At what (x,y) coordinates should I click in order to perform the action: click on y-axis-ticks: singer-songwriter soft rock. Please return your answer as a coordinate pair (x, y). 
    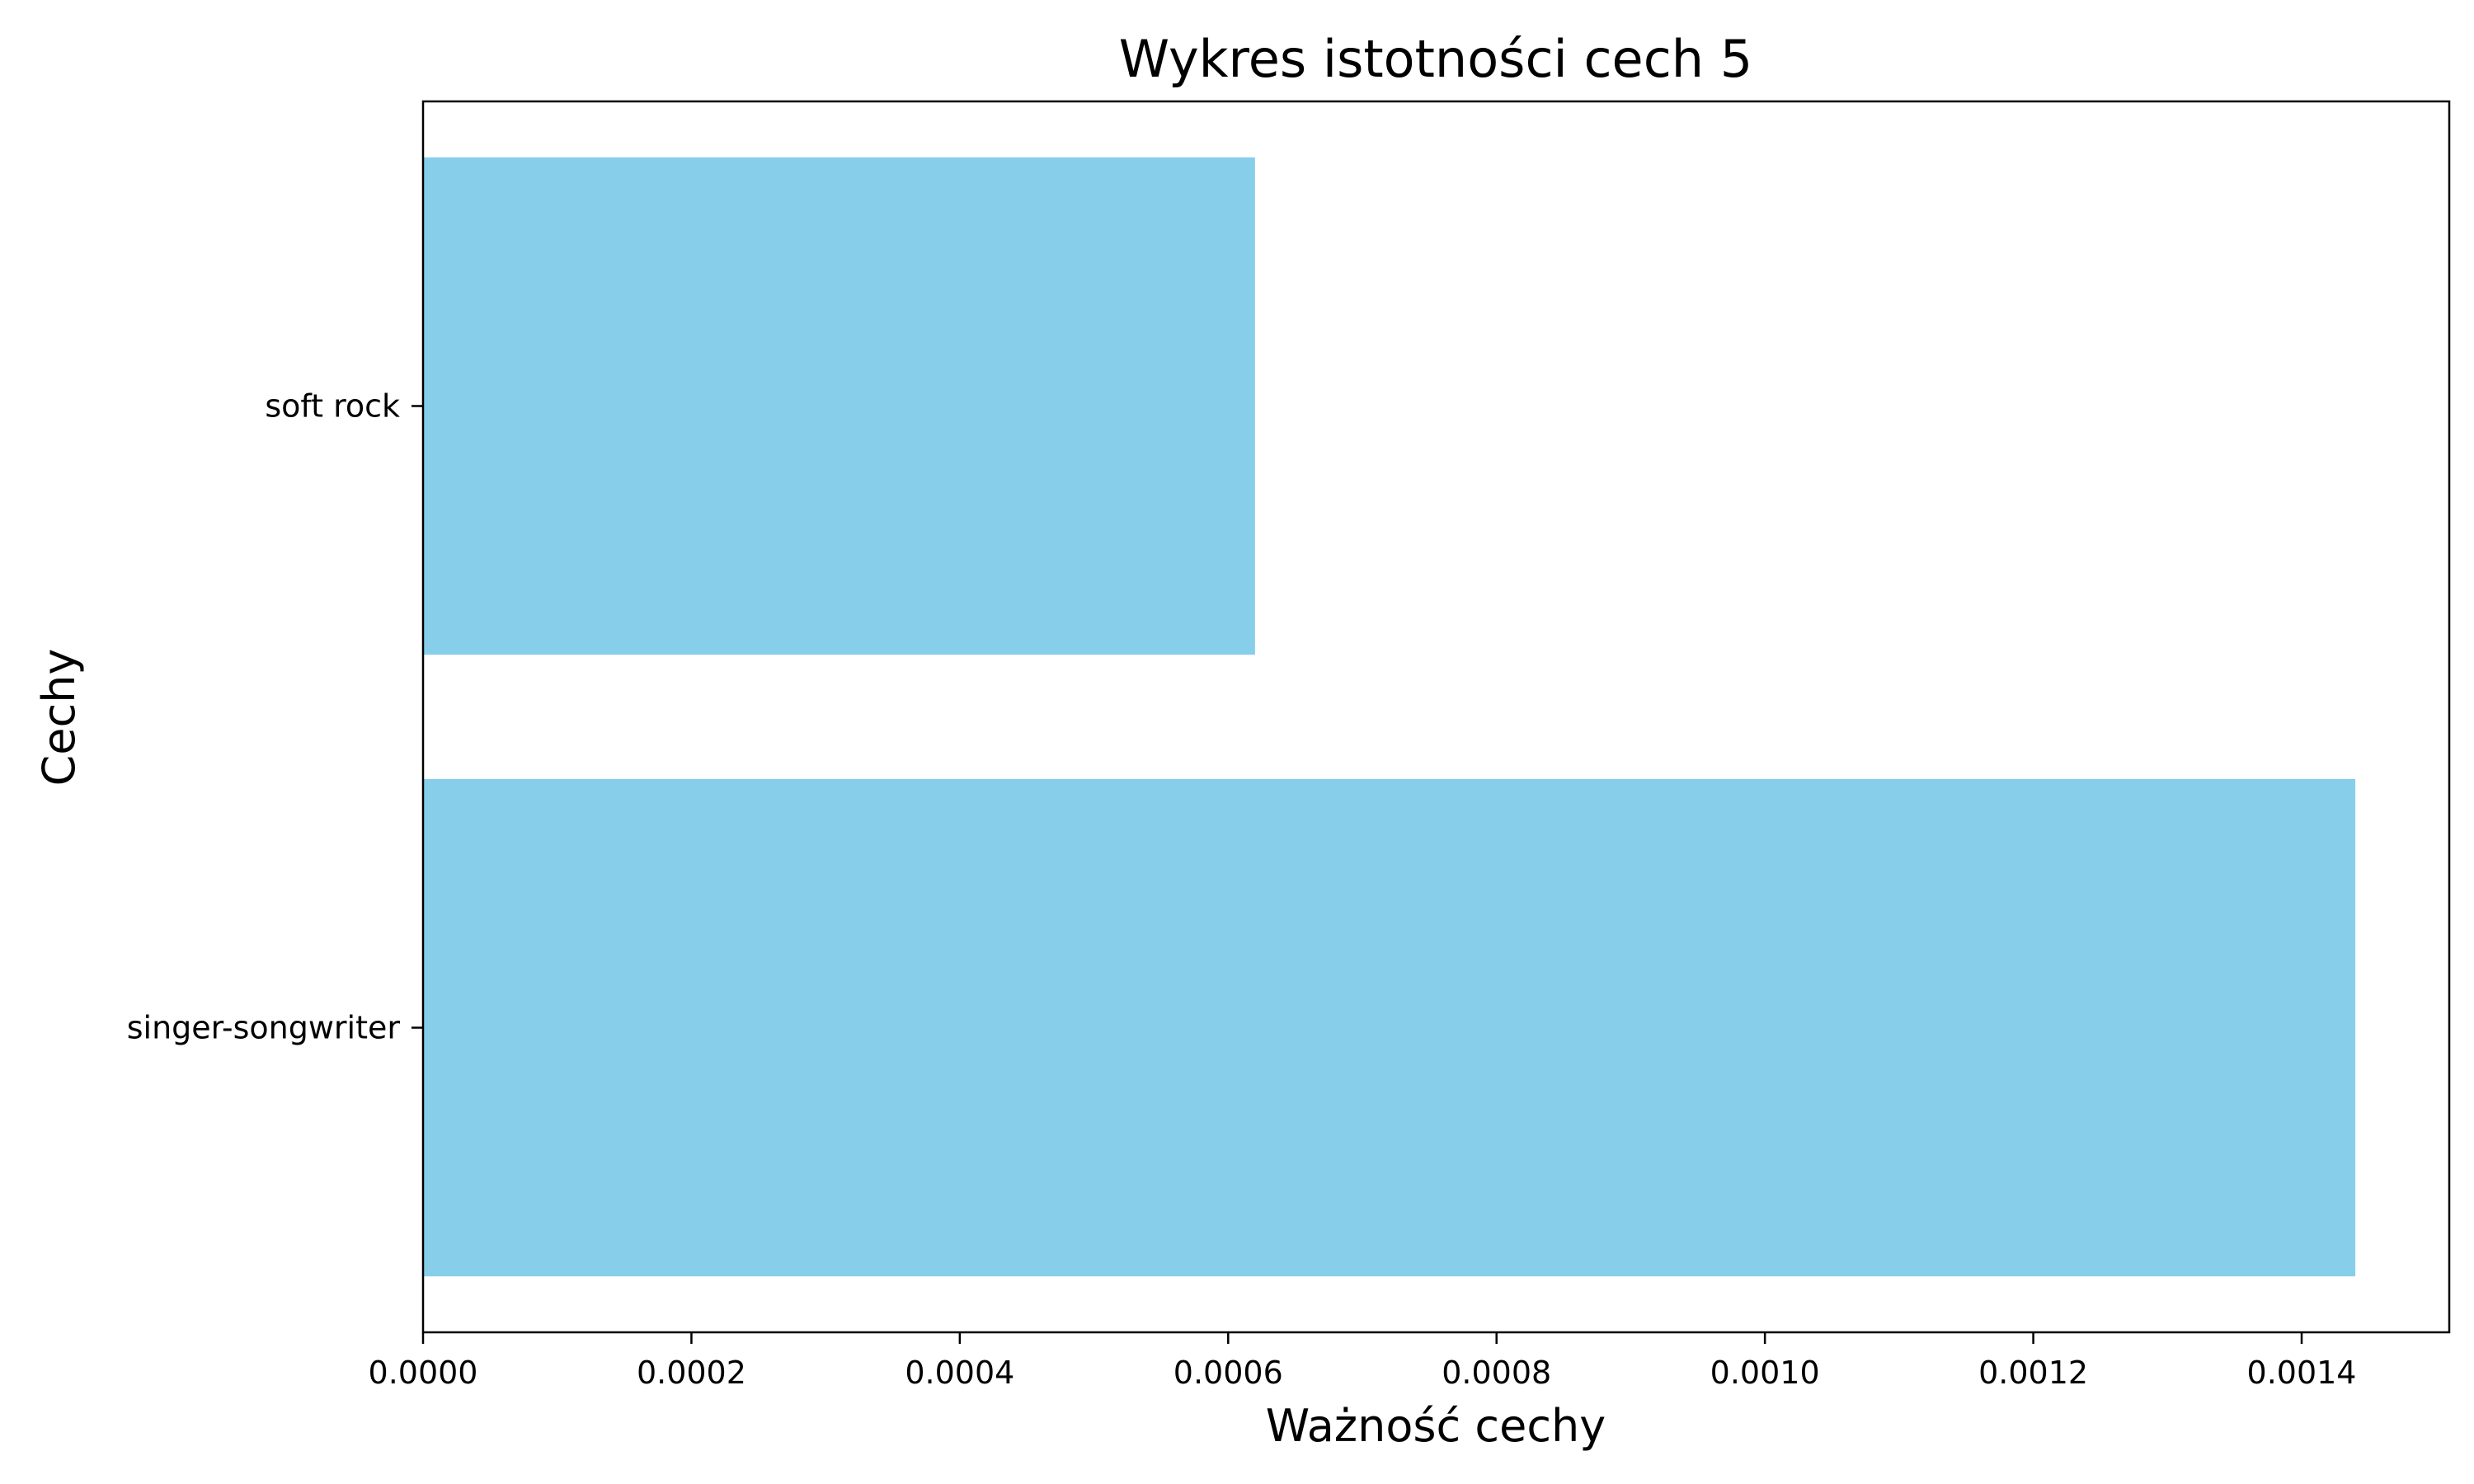
    Looking at the image, I should click on (275, 716).